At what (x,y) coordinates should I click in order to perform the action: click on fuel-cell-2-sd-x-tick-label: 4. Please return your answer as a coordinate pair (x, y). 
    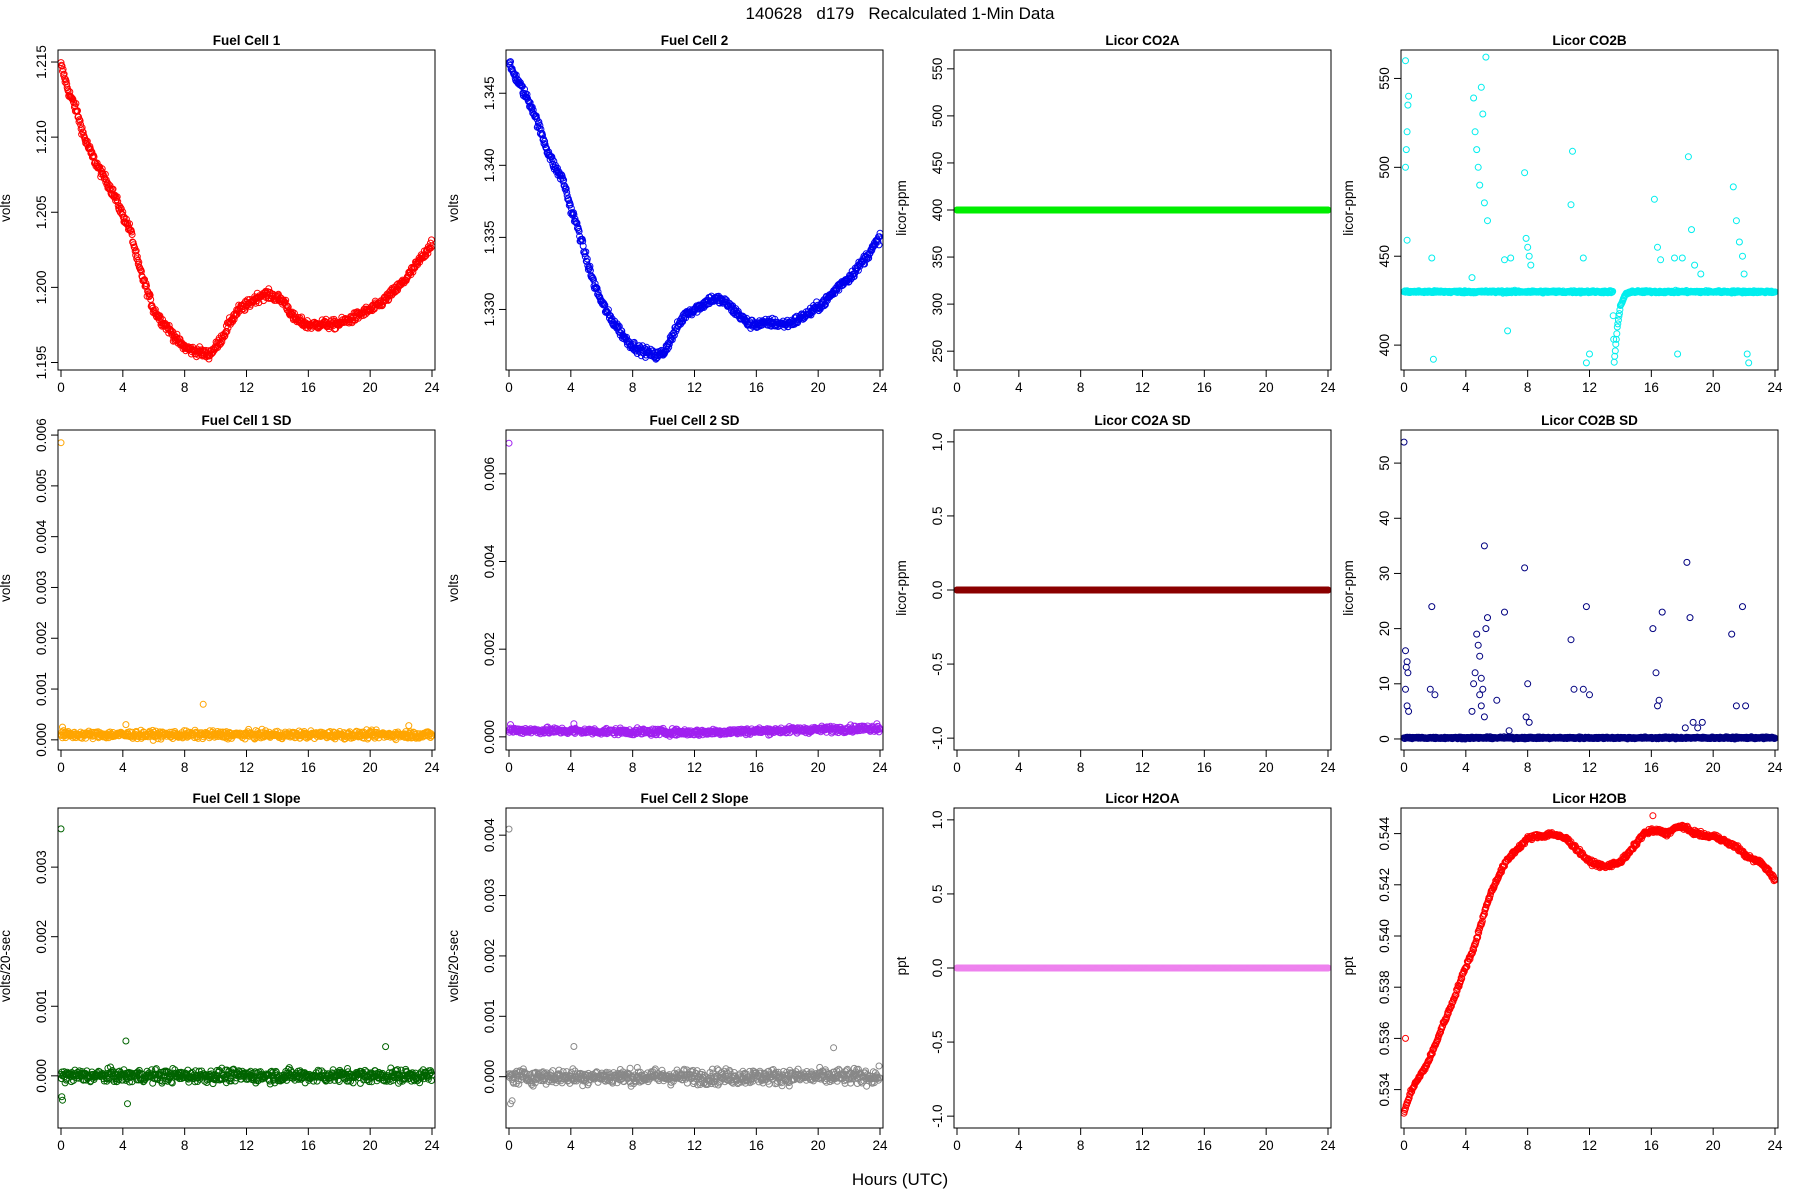
    Looking at the image, I should click on (571, 767).